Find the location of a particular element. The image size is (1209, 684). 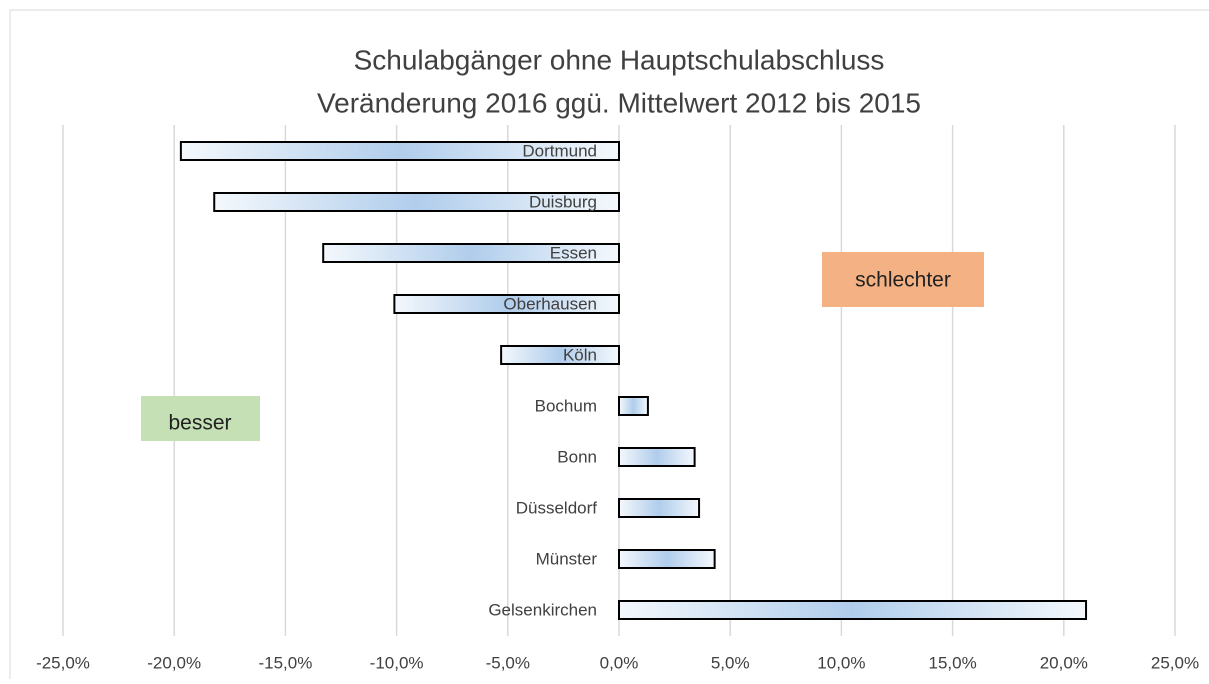

x-tick-label: 10,0% is located at coordinates (841, 662).